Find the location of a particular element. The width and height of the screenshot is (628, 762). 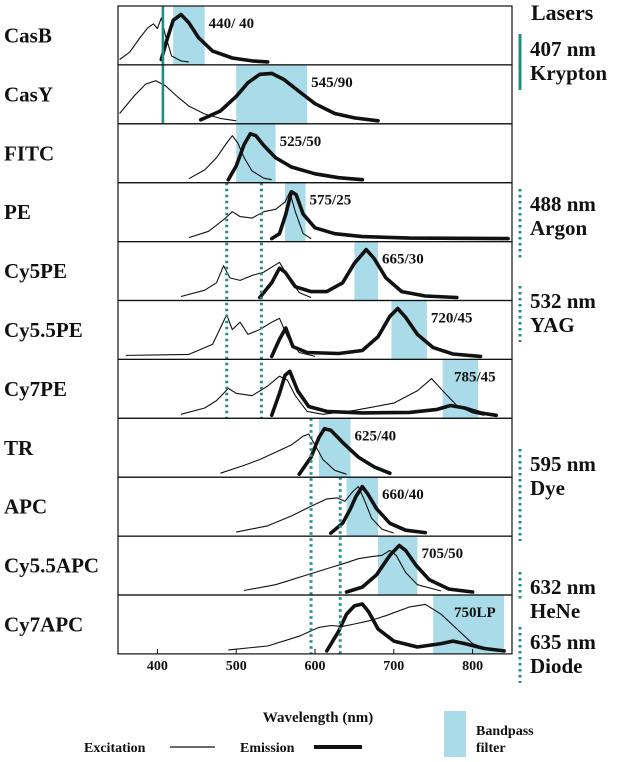

dye-label: CasY is located at coordinates (28, 94).